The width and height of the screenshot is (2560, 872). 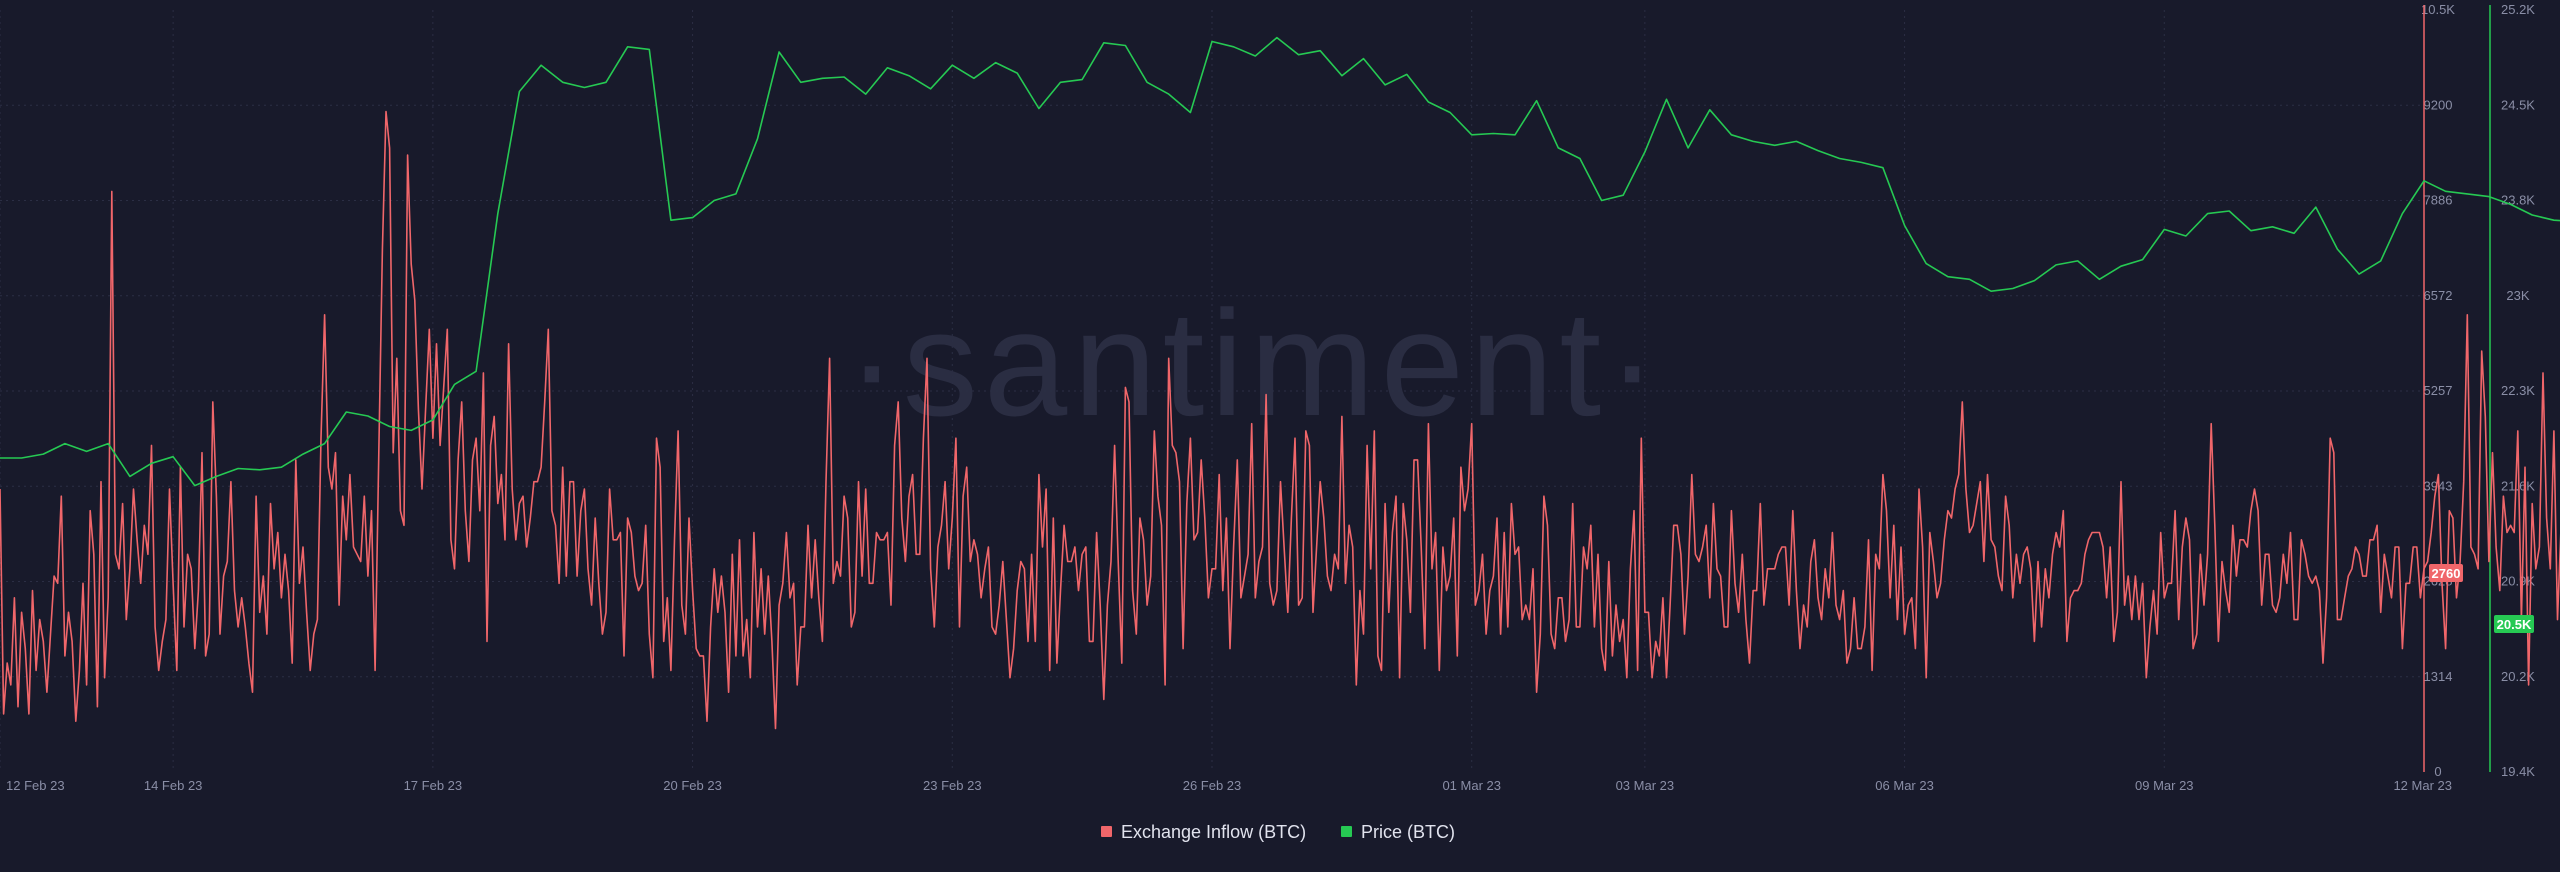 I want to click on price-tick-label: 22.3K, so click(x=2518, y=390).